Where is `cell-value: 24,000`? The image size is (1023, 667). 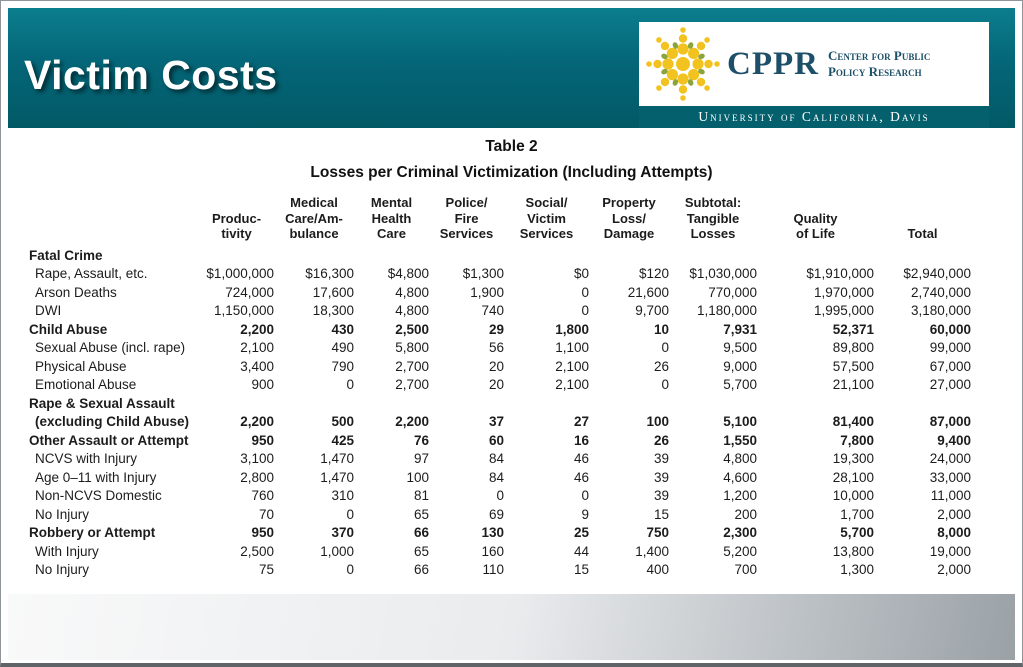
cell-value: 24,000 is located at coordinates (950, 459).